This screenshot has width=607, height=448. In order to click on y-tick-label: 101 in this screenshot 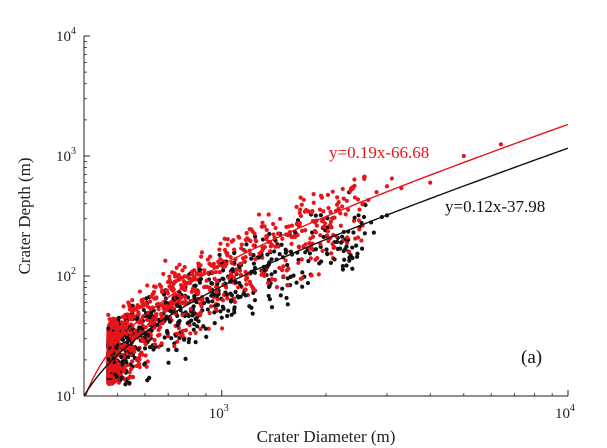, I will do `click(66, 395)`.